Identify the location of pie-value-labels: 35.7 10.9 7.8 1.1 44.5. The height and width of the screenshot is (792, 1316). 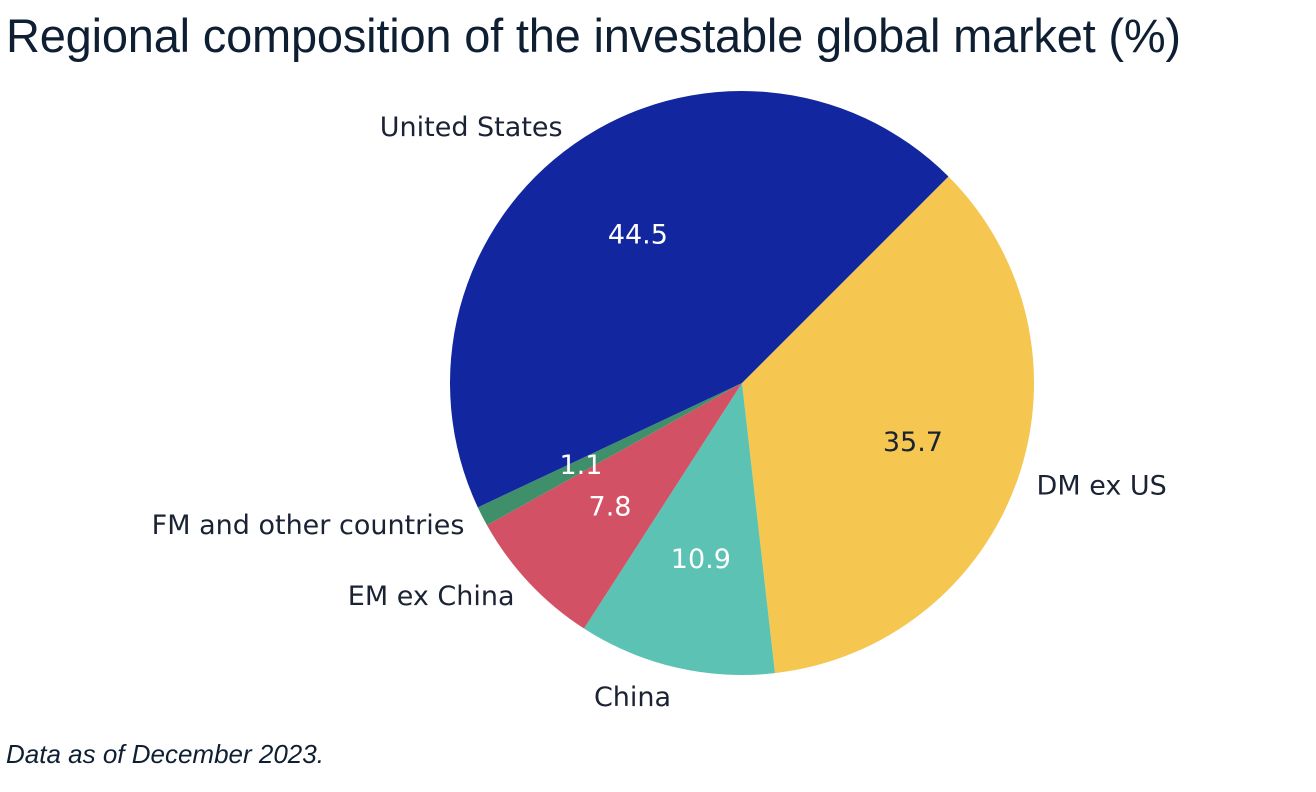
(750, 396).